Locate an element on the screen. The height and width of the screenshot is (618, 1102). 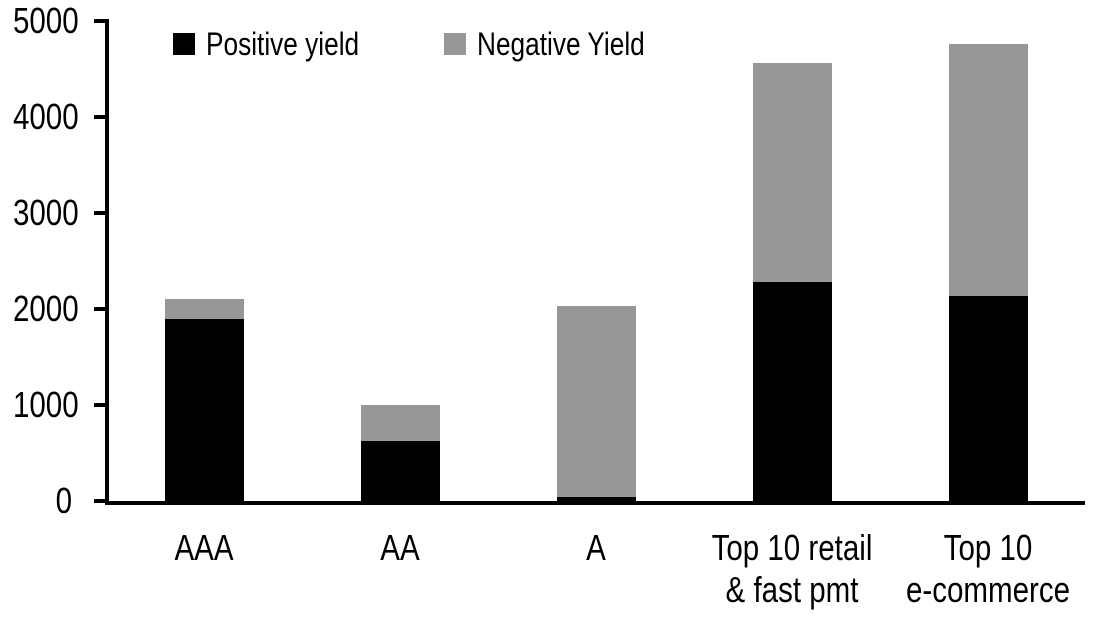
bar-segment-positive-yield-top-10-e-commerce is located at coordinates (988, 398).